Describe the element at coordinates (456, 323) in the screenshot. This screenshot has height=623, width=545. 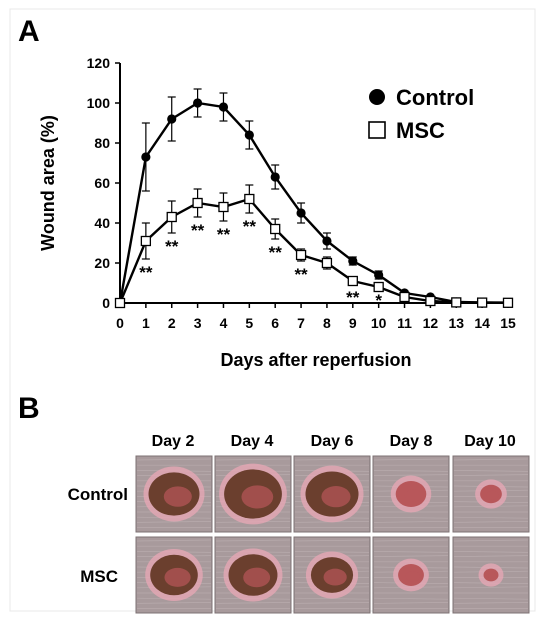
I see `x-tick-label: 13` at that location.